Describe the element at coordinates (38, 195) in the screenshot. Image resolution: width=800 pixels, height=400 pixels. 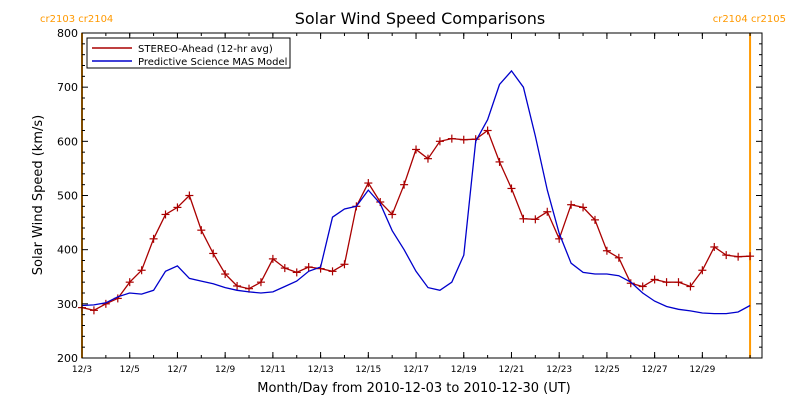
I see `y-axis-label: Solar Wind Speed (km/s)` at that location.